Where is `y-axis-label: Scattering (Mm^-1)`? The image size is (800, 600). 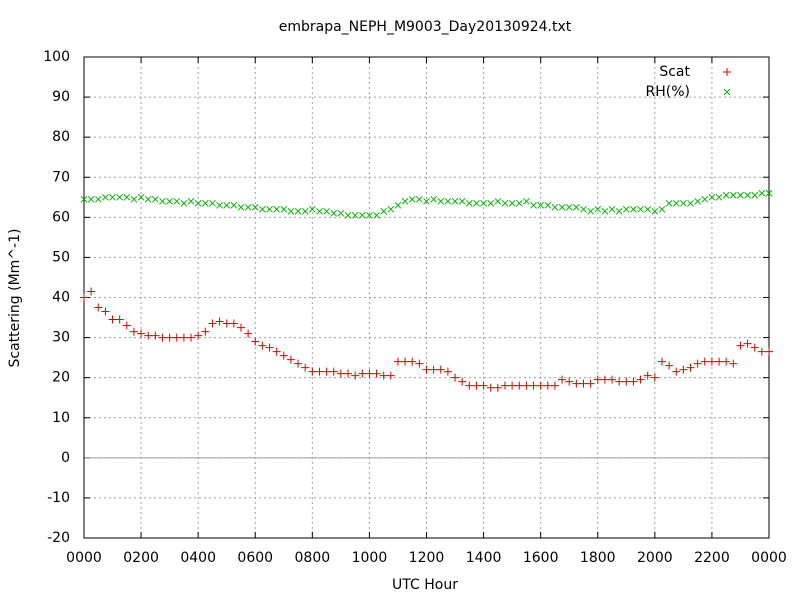 y-axis-label: Scattering (Mm^-1) is located at coordinates (15, 298).